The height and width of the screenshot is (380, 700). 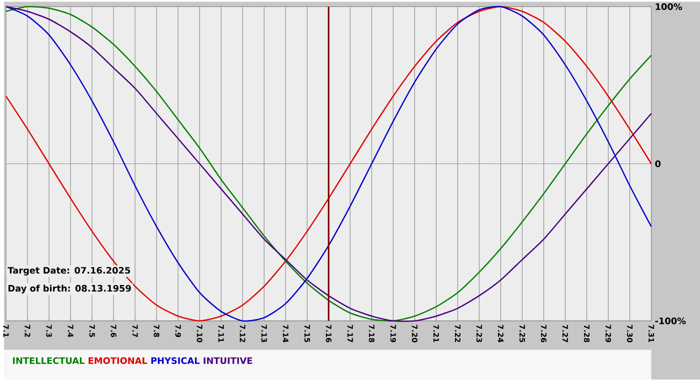 What do you see at coordinates (118, 360) in the screenshot?
I see `text: EMOTIONAL` at bounding box center [118, 360].